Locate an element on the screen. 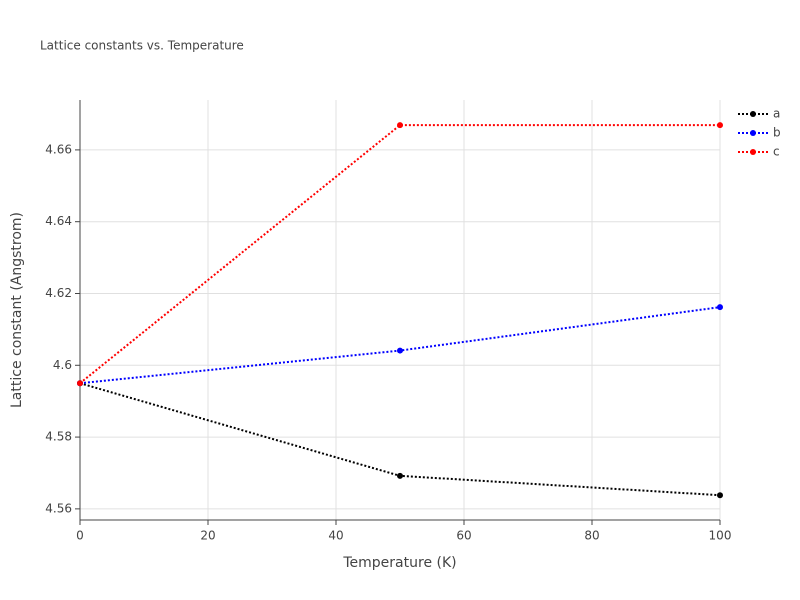  y-tick-label: 4.6 is located at coordinates (62, 365).